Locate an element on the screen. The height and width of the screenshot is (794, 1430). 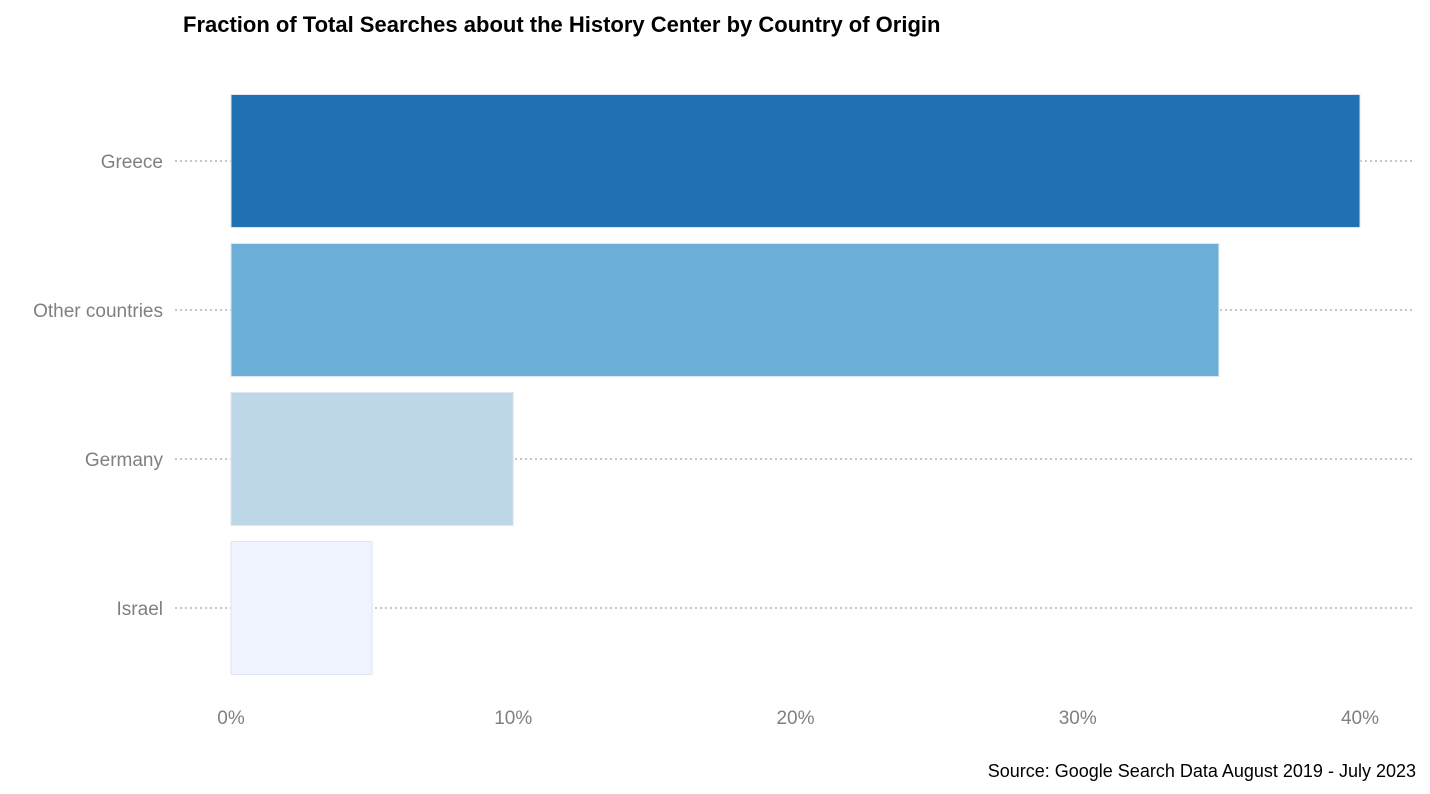
category-label-other-countries: Other countries is located at coordinates (98, 311).